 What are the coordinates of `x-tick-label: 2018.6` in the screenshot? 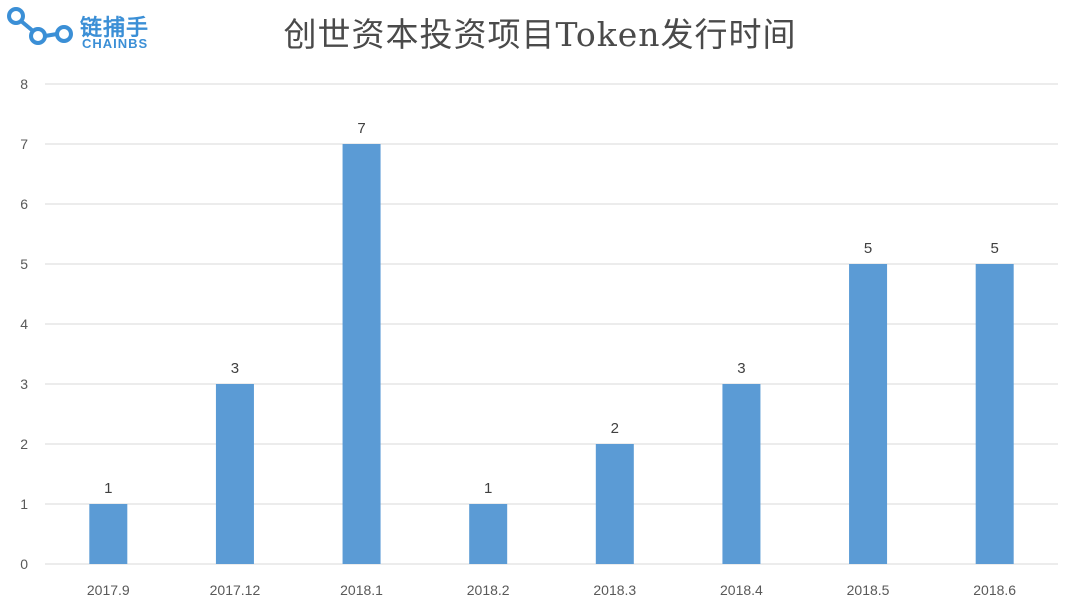 It's located at (994, 590).